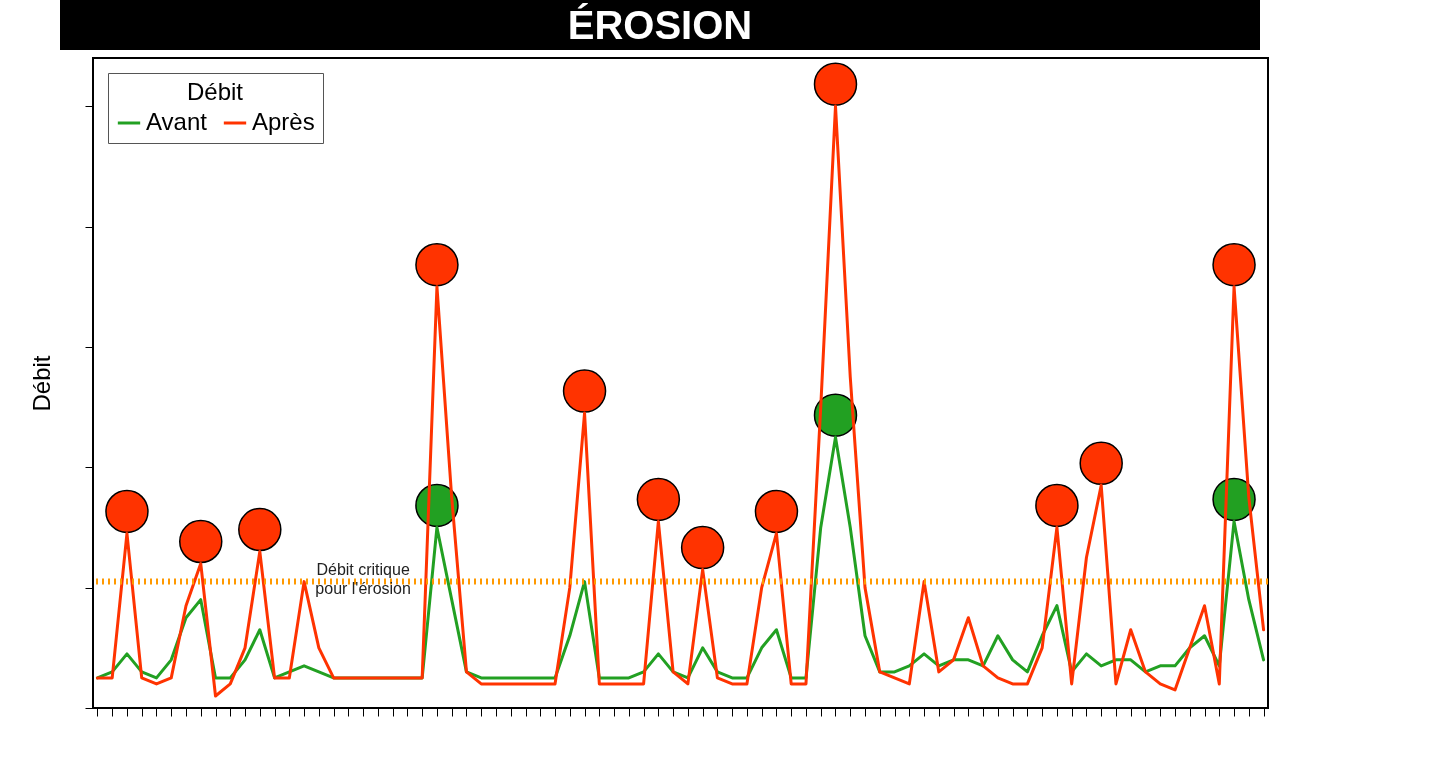  Describe the element at coordinates (660, 25) in the screenshot. I see `chart-title: ÉROSION` at that location.